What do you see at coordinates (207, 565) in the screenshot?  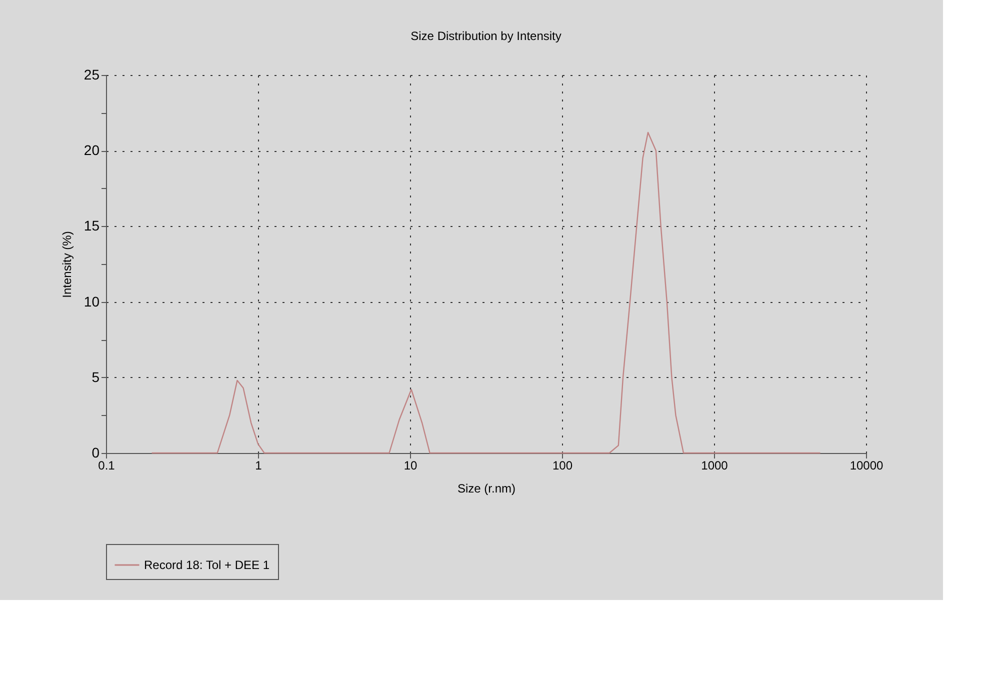 I see `legend-label: Record 18: Tol + DEE 1` at bounding box center [207, 565].